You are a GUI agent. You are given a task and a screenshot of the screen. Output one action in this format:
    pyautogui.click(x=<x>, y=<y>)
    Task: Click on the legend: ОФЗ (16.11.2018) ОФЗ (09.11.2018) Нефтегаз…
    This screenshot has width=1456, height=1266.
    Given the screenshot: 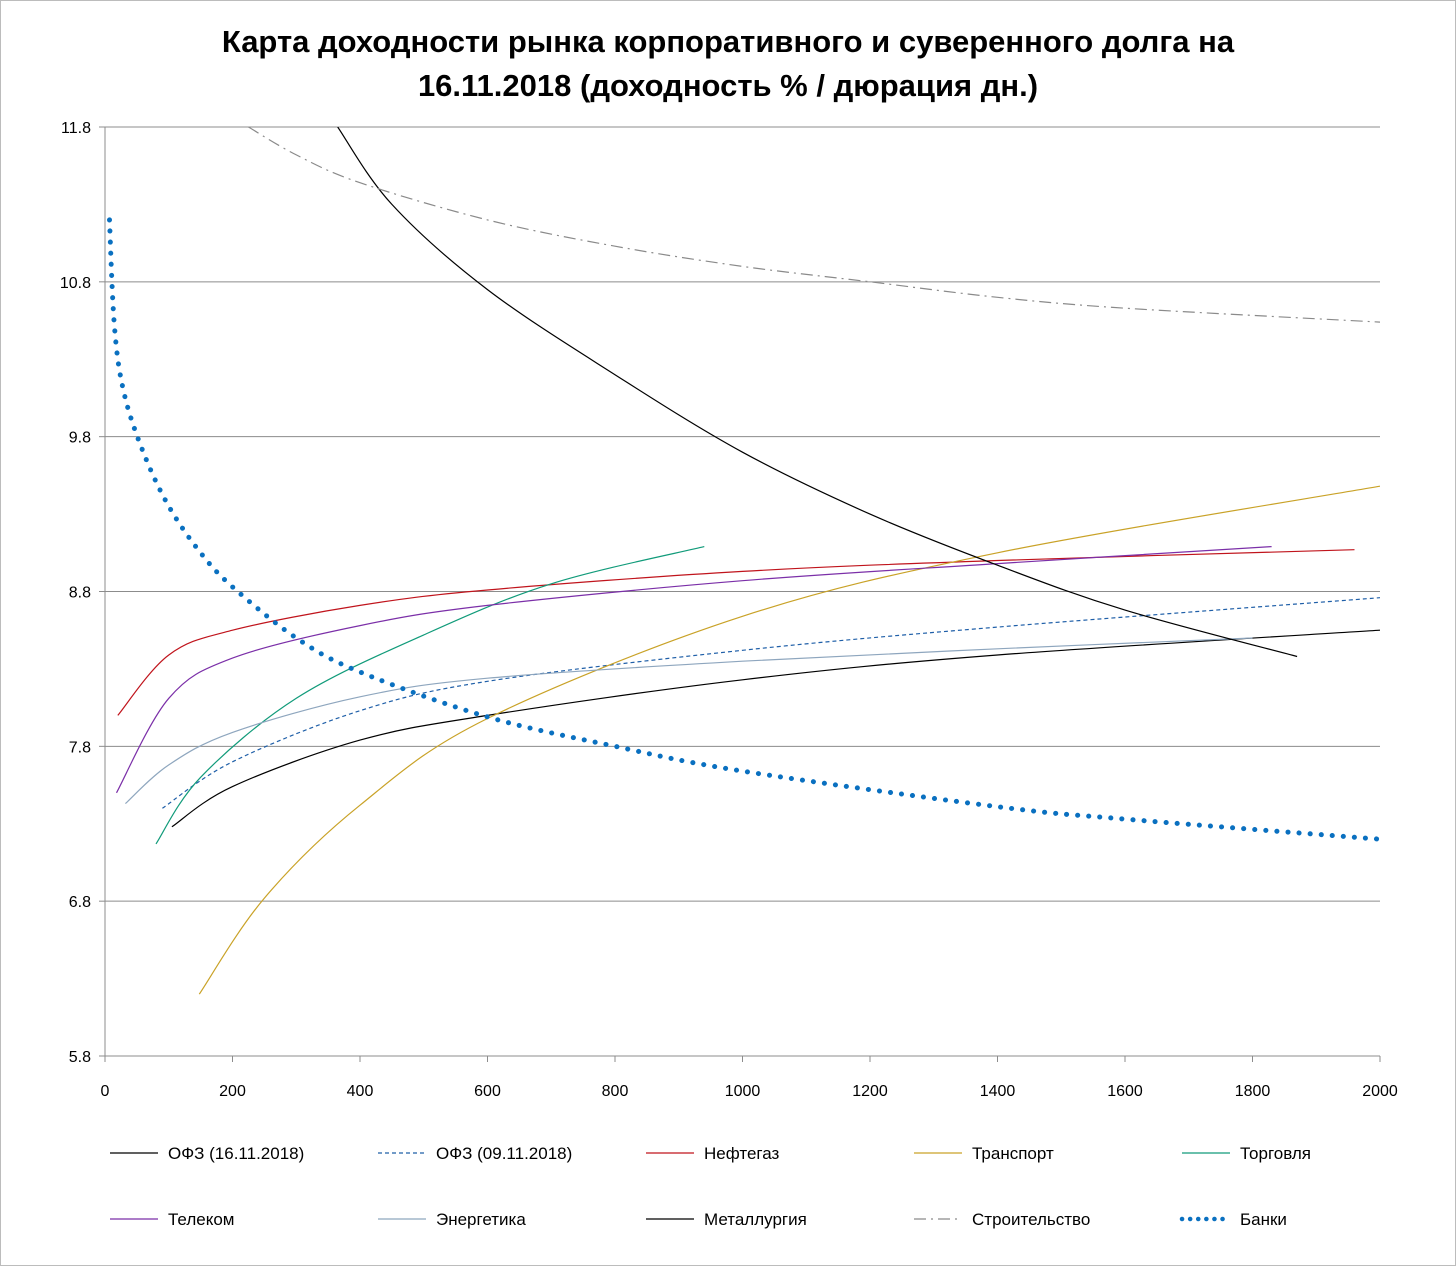 What is the action you would take?
    pyautogui.click(x=710, y=1186)
    